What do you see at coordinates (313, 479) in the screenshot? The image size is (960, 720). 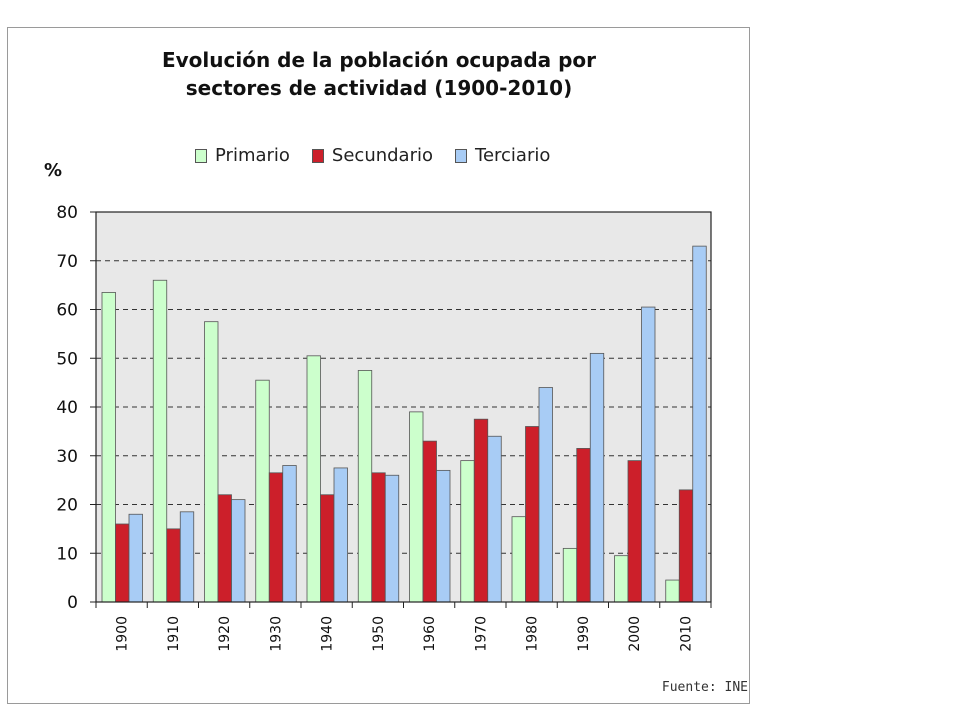 I see `bar-primario-1940` at bounding box center [313, 479].